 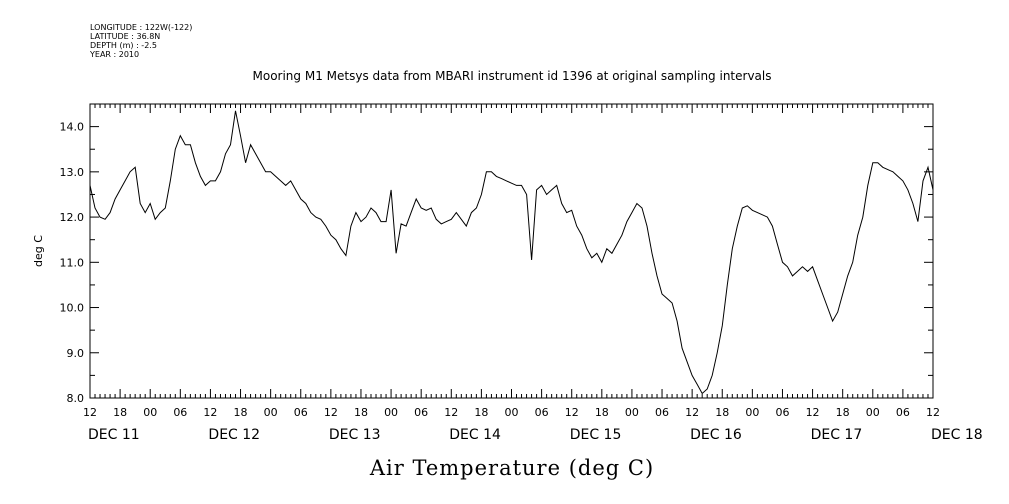 What do you see at coordinates (355, 435) in the screenshot?
I see `x-day-label: DEC 13` at bounding box center [355, 435].